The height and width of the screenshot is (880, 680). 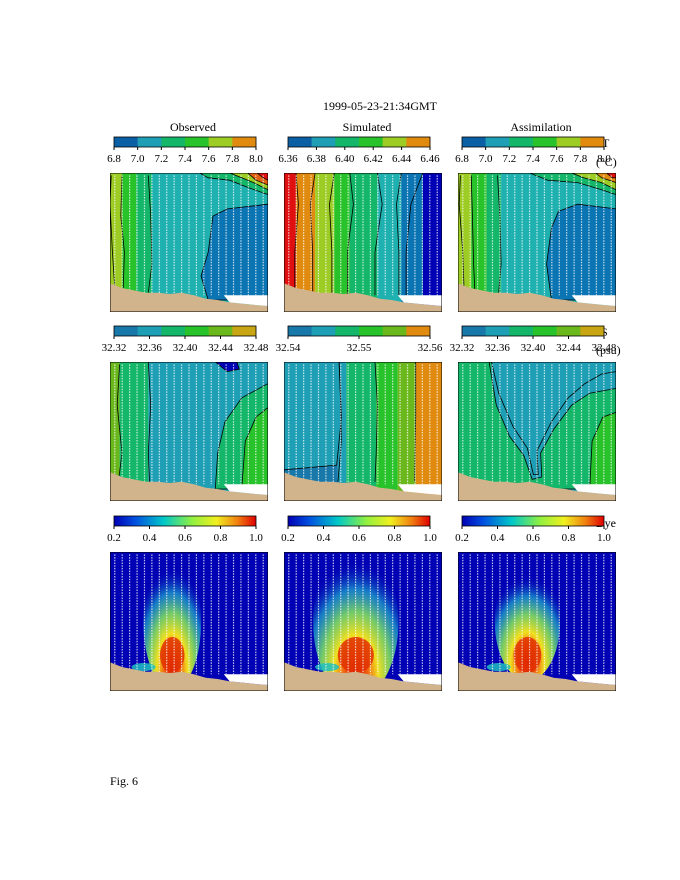 What do you see at coordinates (359, 348) in the screenshot?
I see `colorbar-tick-label: 32.55` at bounding box center [359, 348].